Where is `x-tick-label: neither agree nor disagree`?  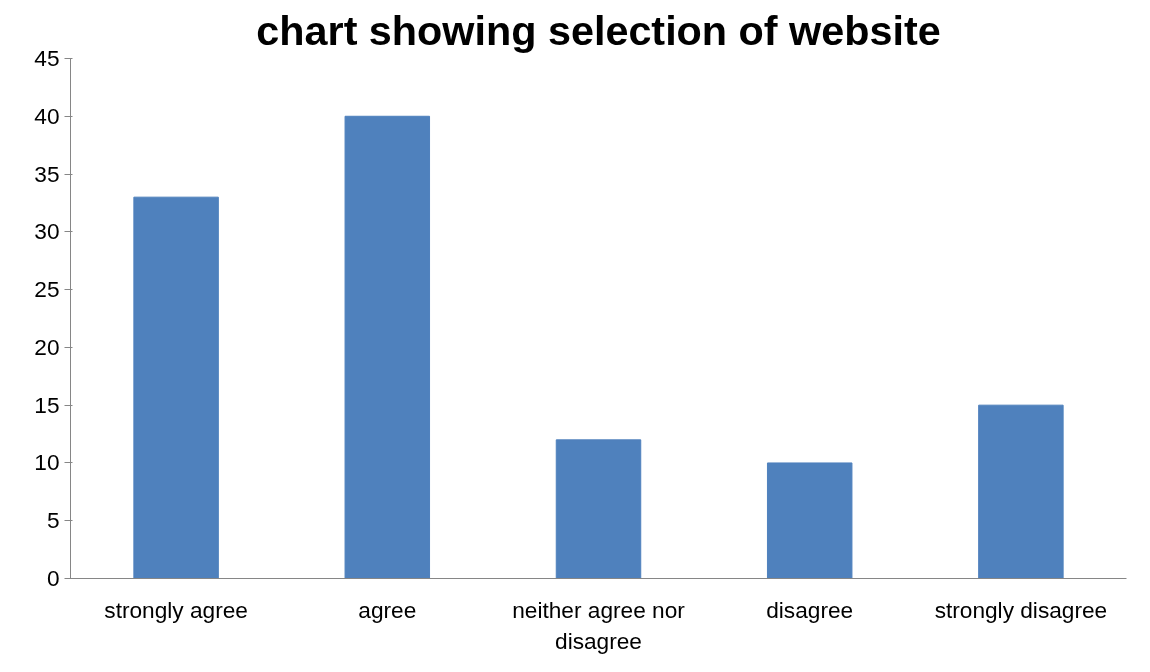
x-tick-label: neither agree nor disagree is located at coordinates (599, 625).